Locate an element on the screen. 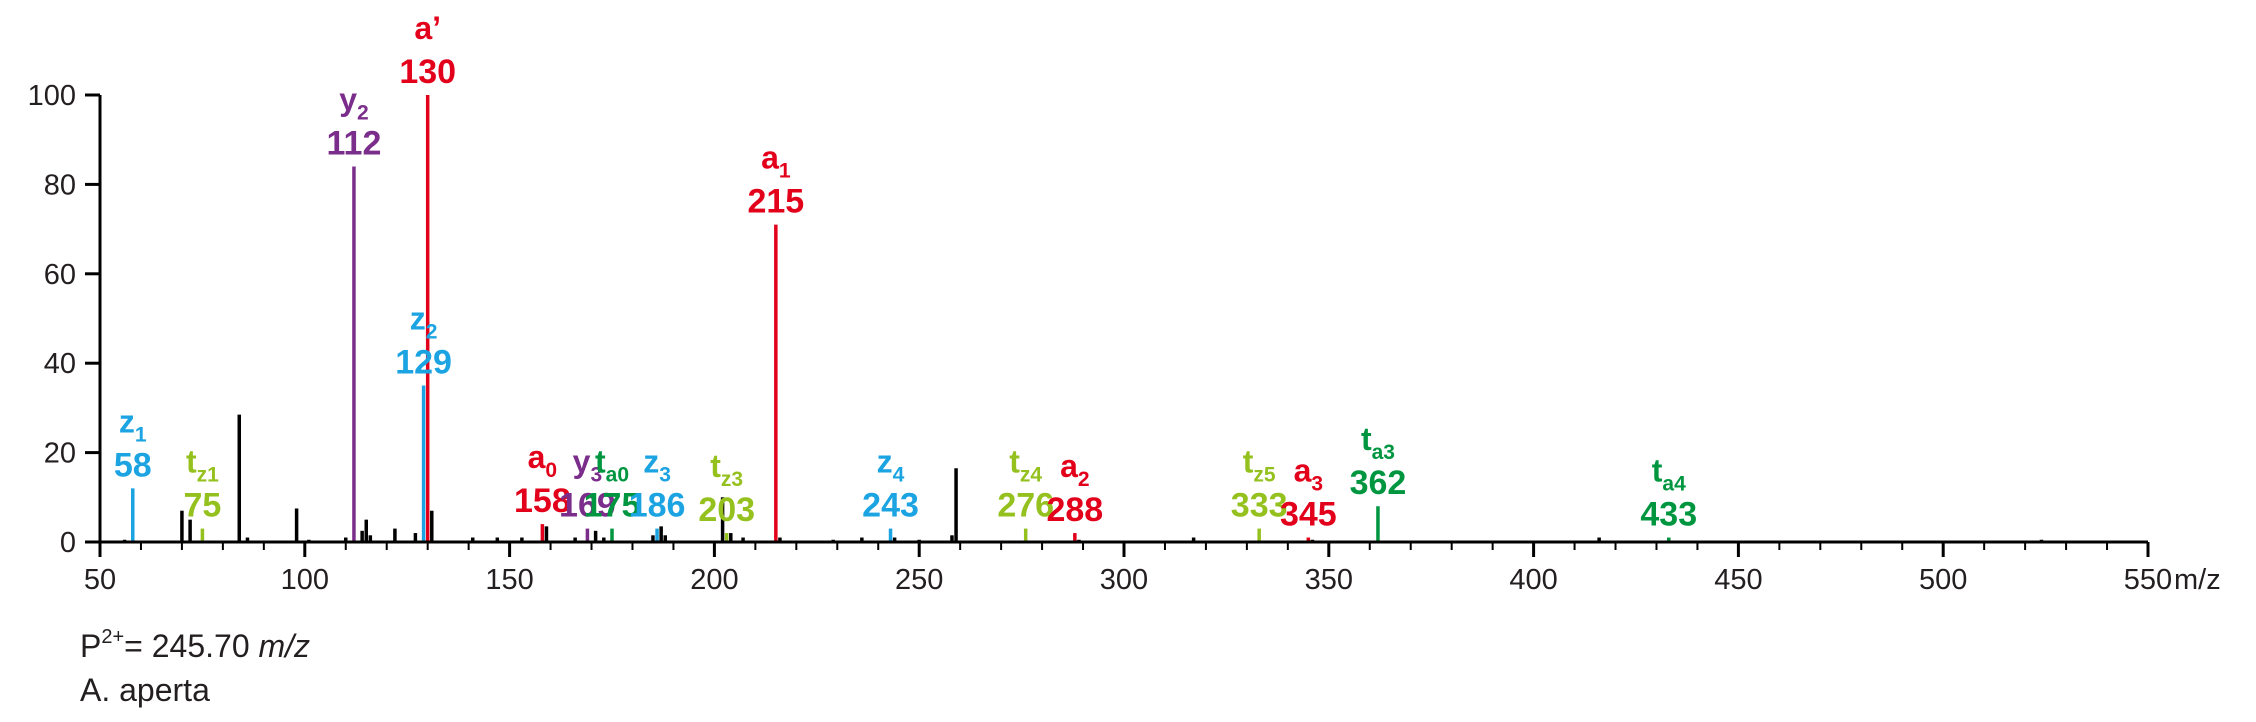  precursor-unit: m/z is located at coordinates (284, 646).